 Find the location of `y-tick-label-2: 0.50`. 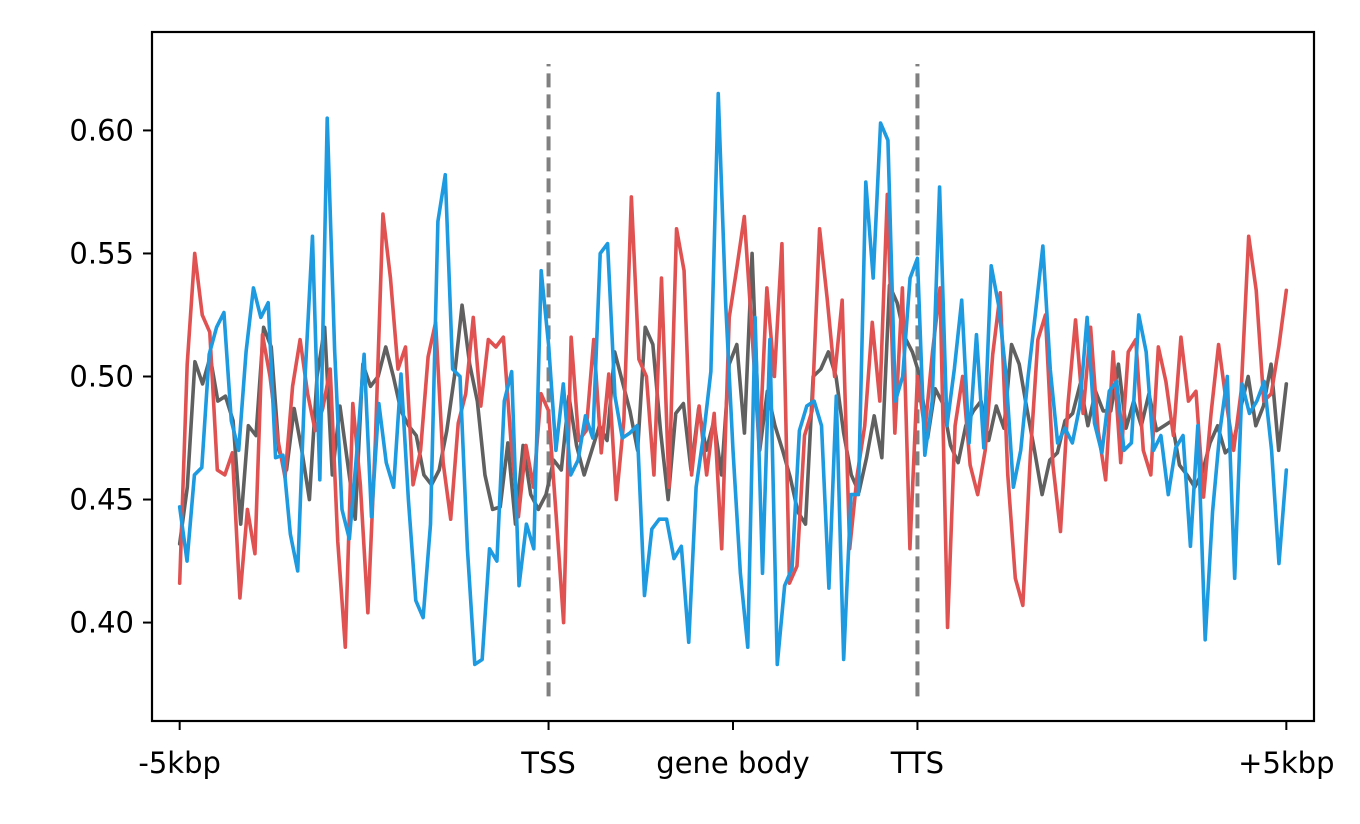

y-tick-label-2: 0.50 is located at coordinates (101, 377).